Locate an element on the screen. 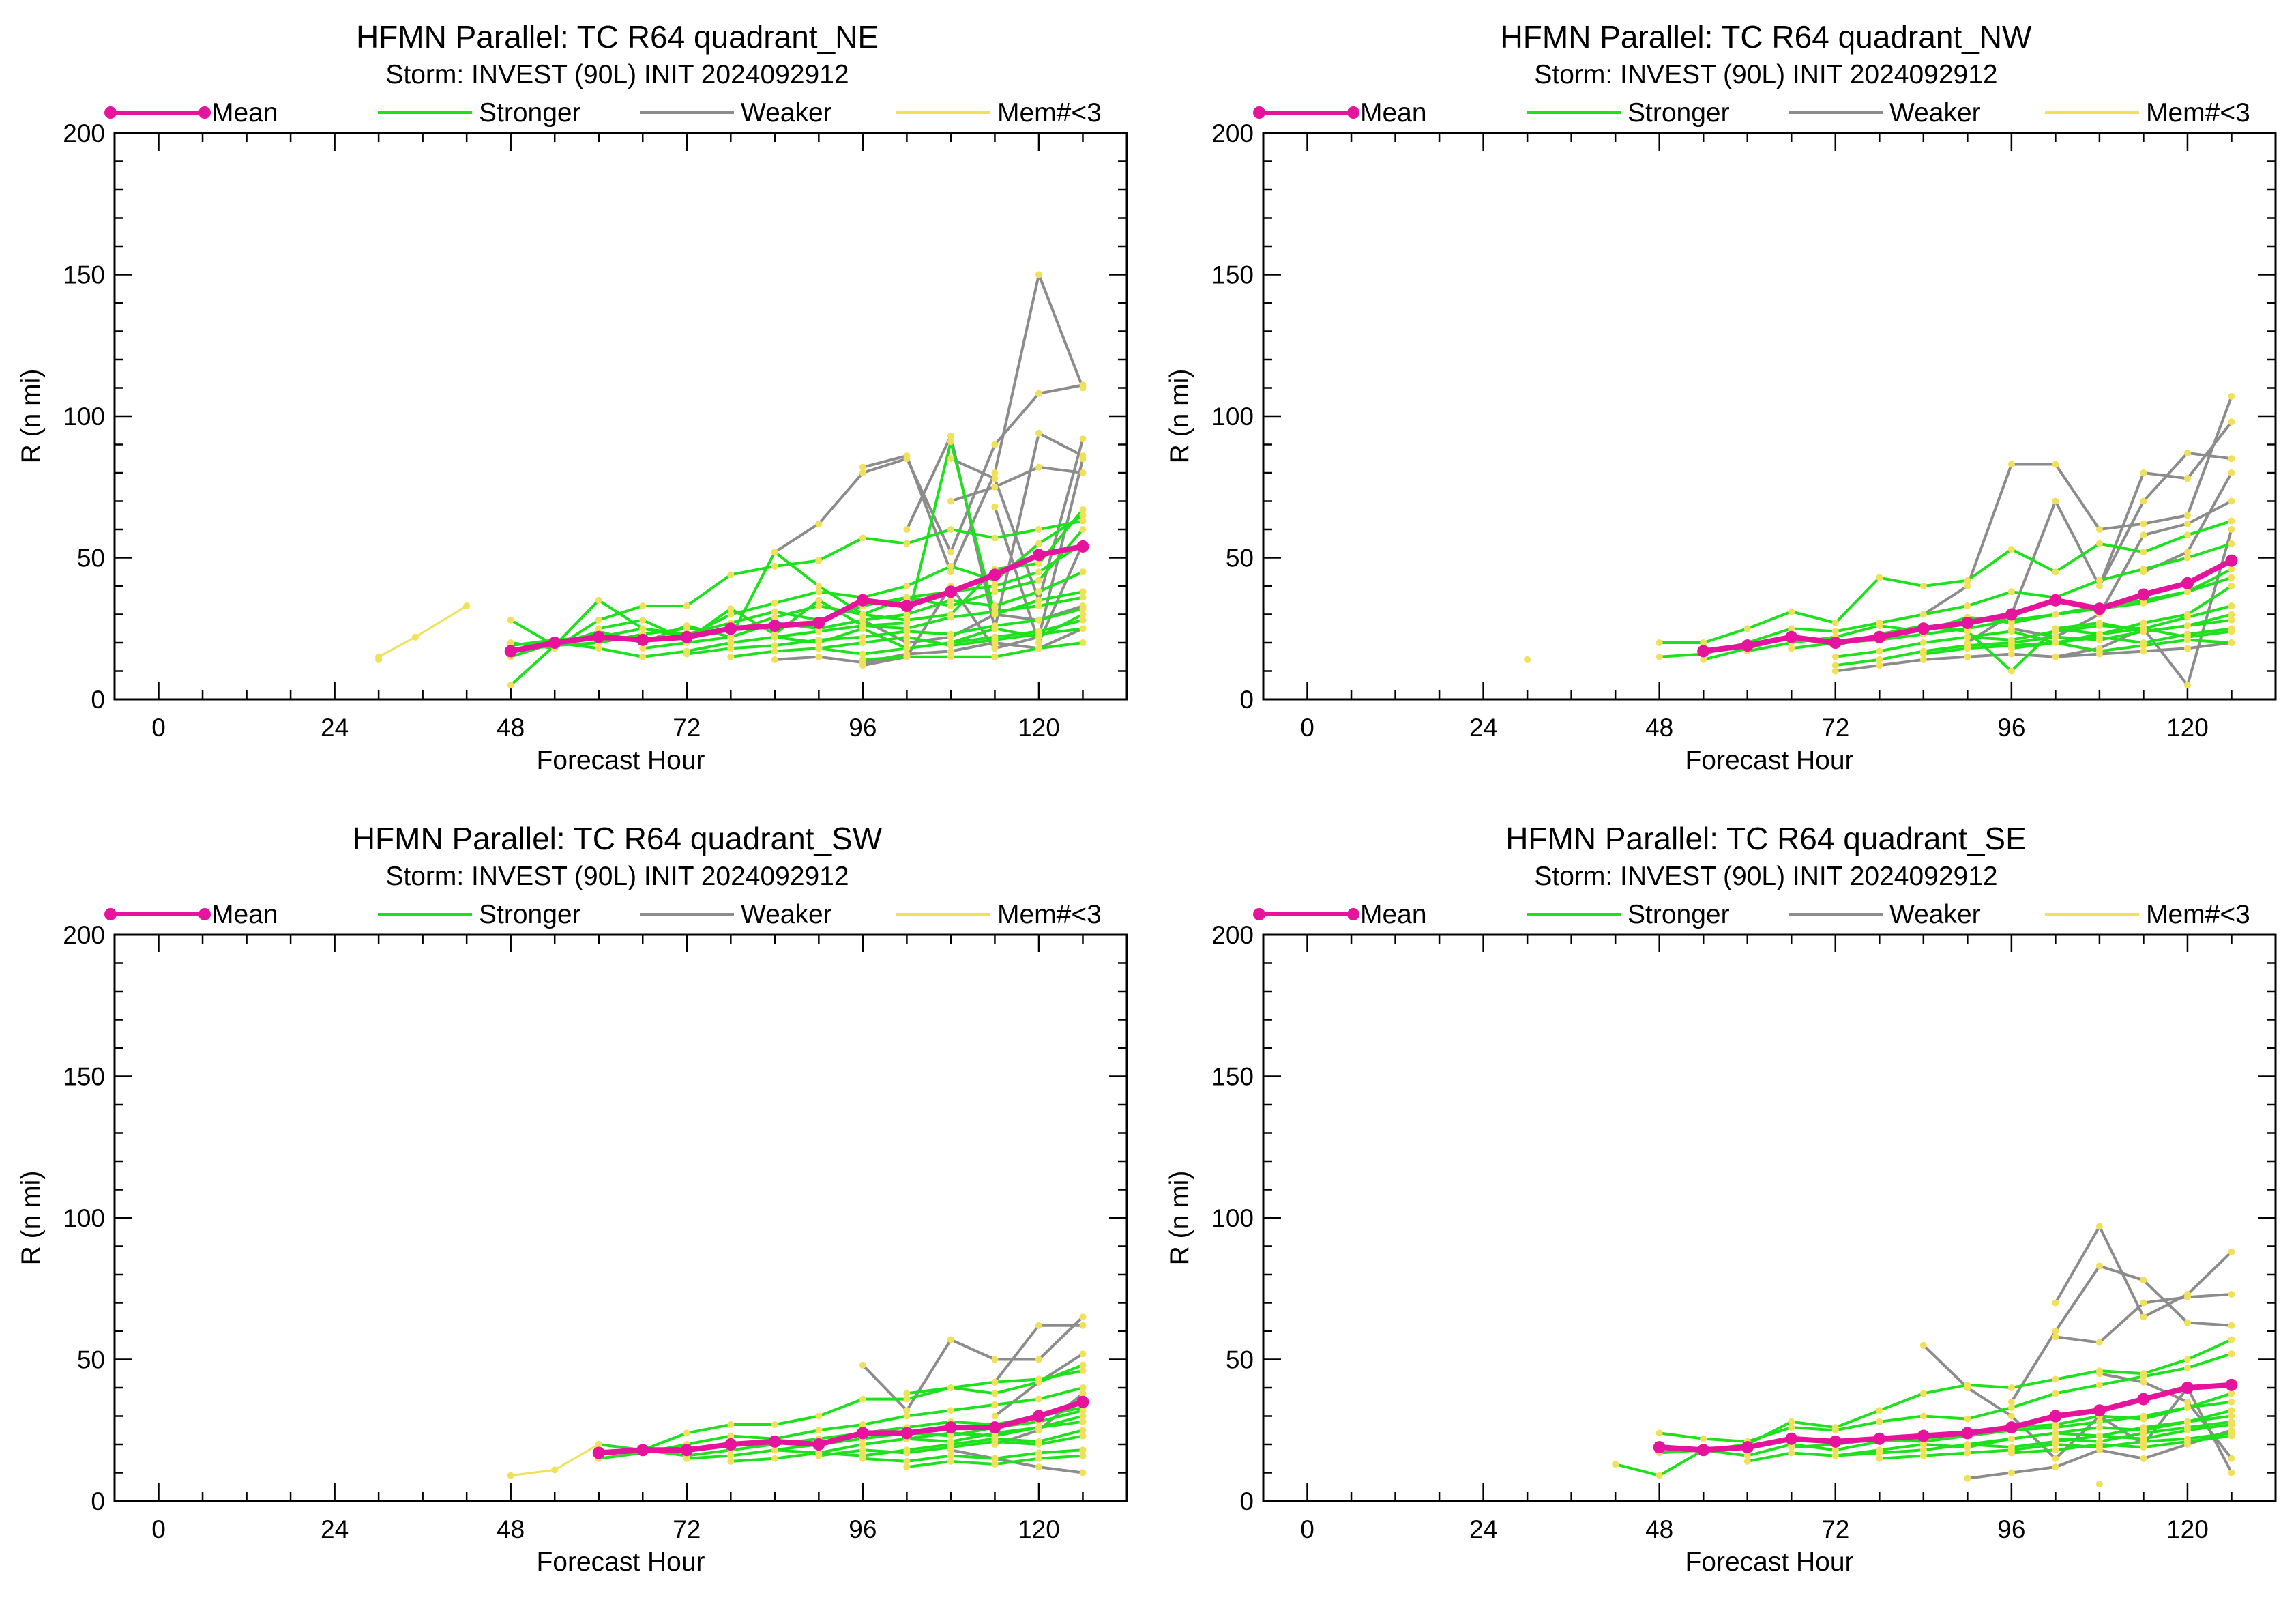  legend-marker-end is located at coordinates (204, 914).